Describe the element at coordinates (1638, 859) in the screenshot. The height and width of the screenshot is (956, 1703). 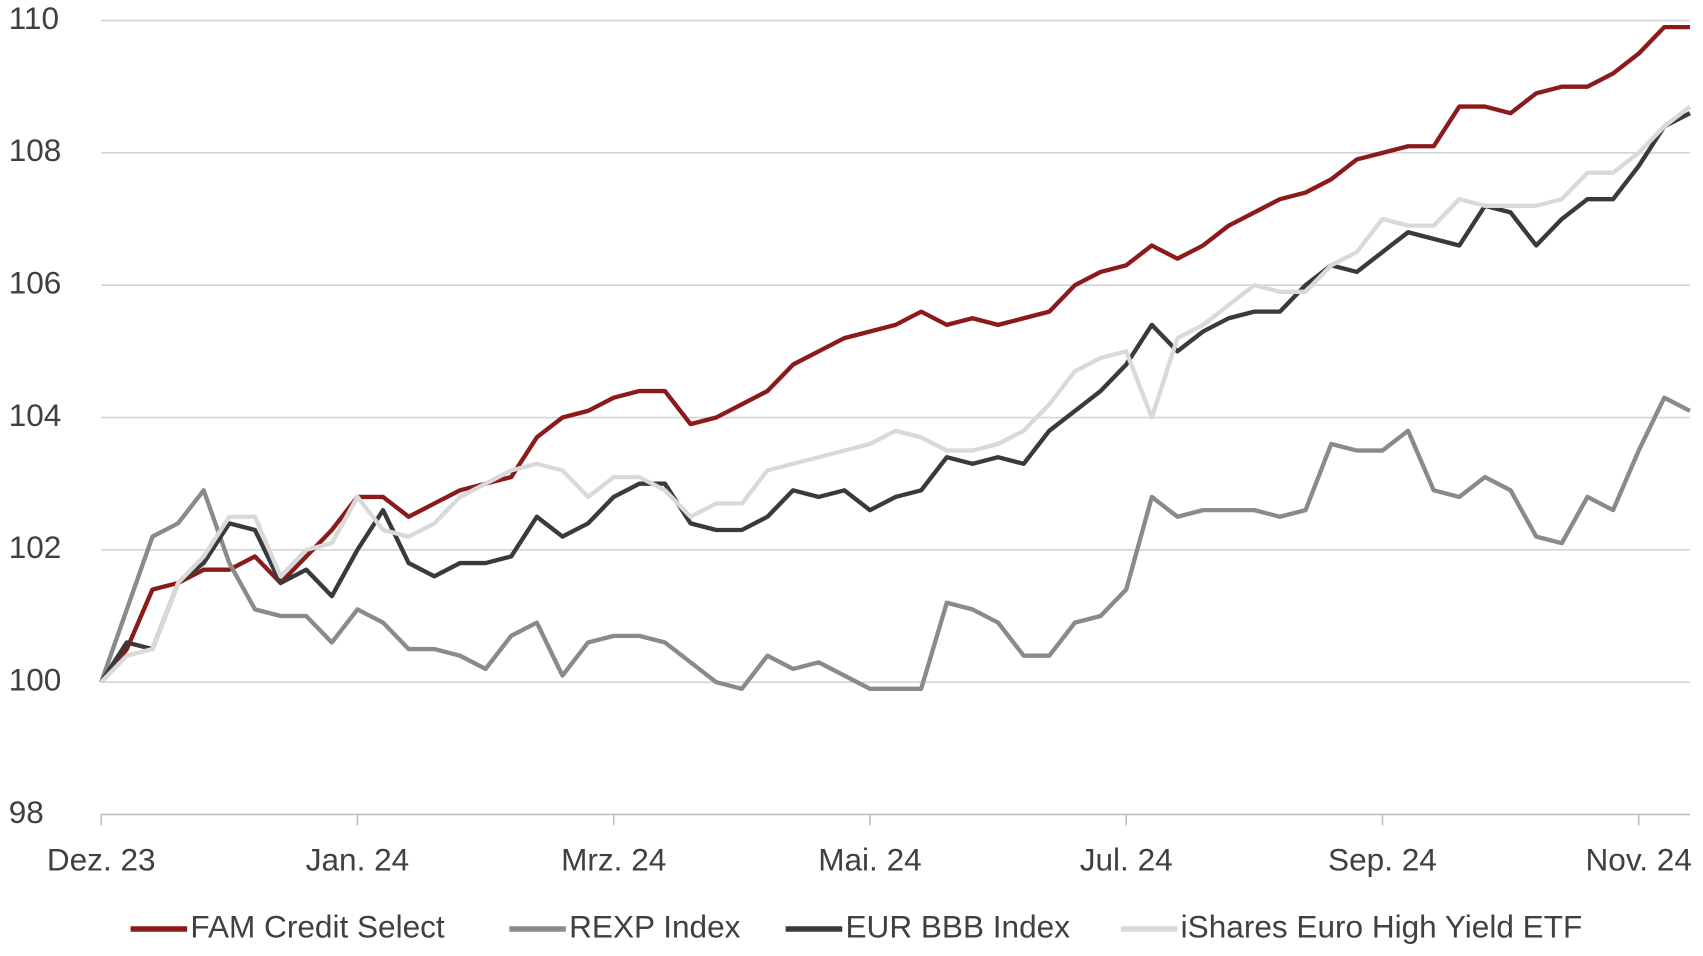
I see `x-tick-label: Nov. 24` at that location.